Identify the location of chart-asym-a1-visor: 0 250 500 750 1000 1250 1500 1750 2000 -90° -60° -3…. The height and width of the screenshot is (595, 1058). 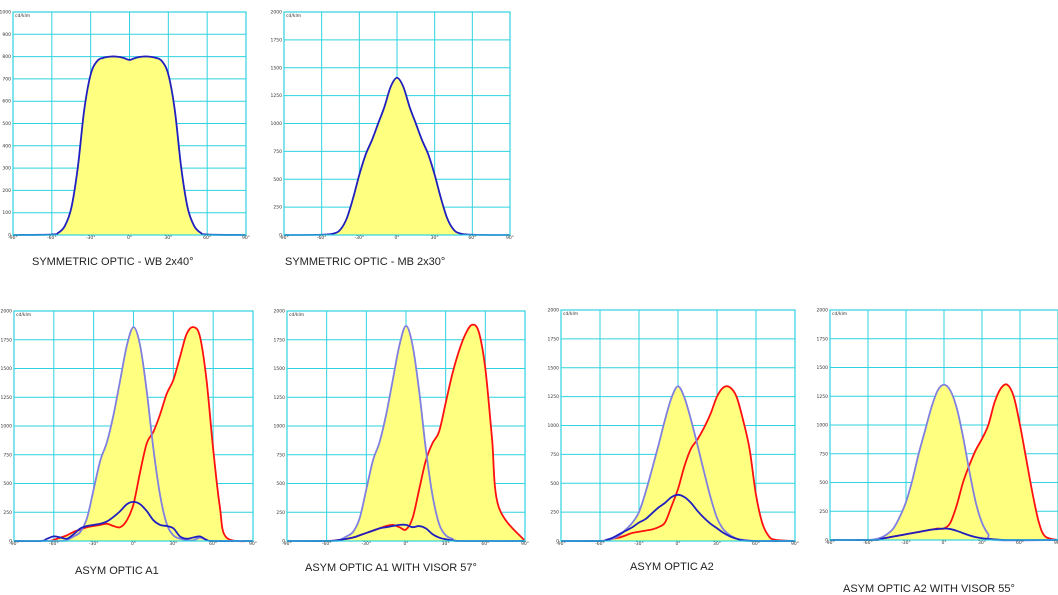
(404, 442).